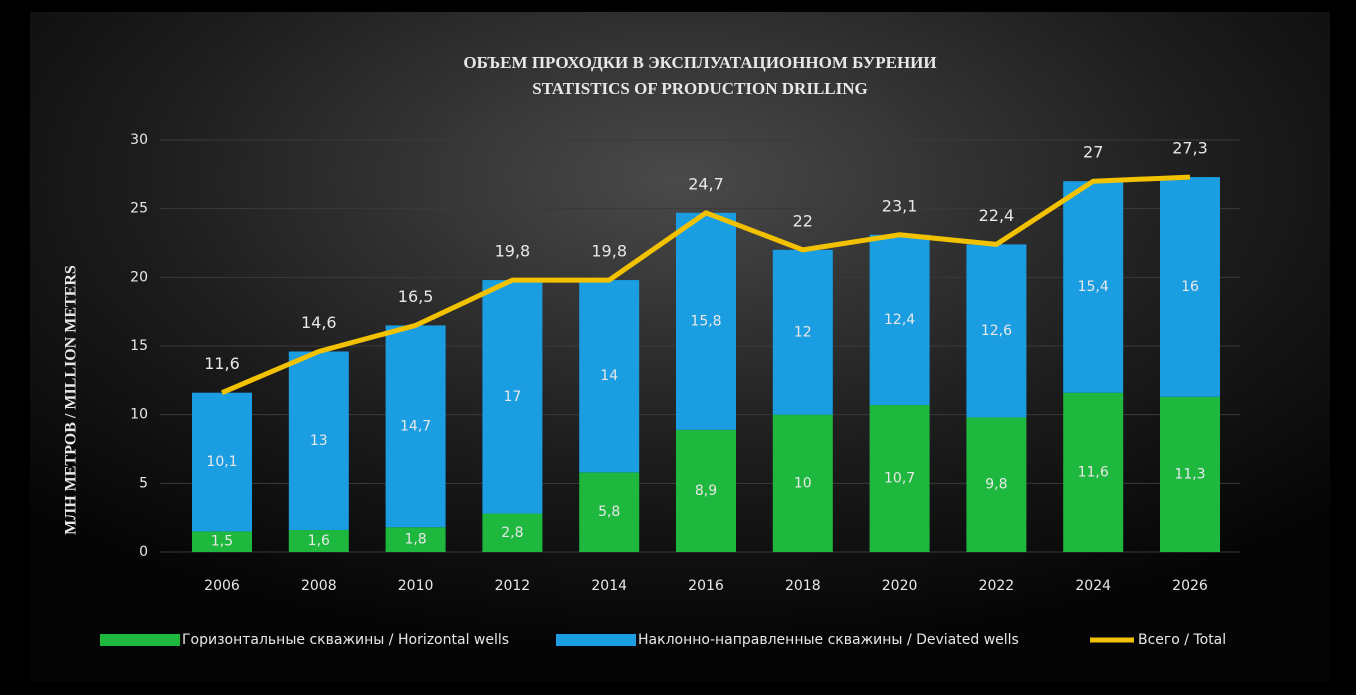 Image resolution: width=1356 pixels, height=695 pixels. What do you see at coordinates (803, 586) in the screenshot?
I see `x-tick-label: 2018` at bounding box center [803, 586].